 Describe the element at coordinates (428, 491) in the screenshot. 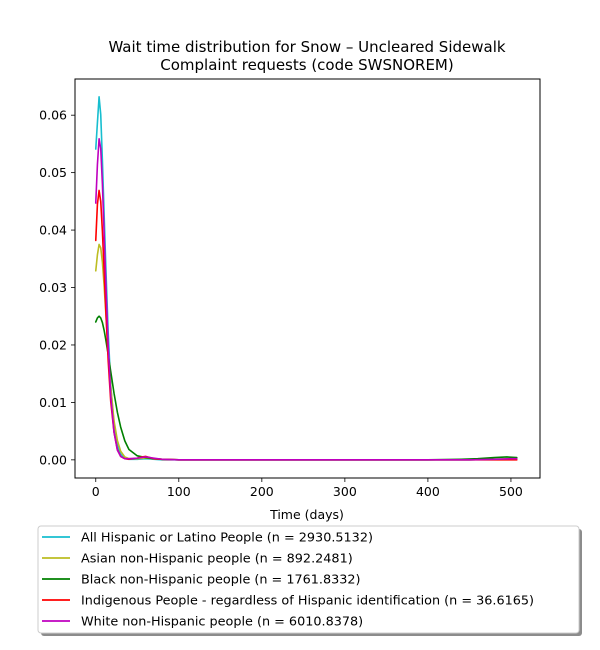

I see `x-tick-label: 400` at that location.